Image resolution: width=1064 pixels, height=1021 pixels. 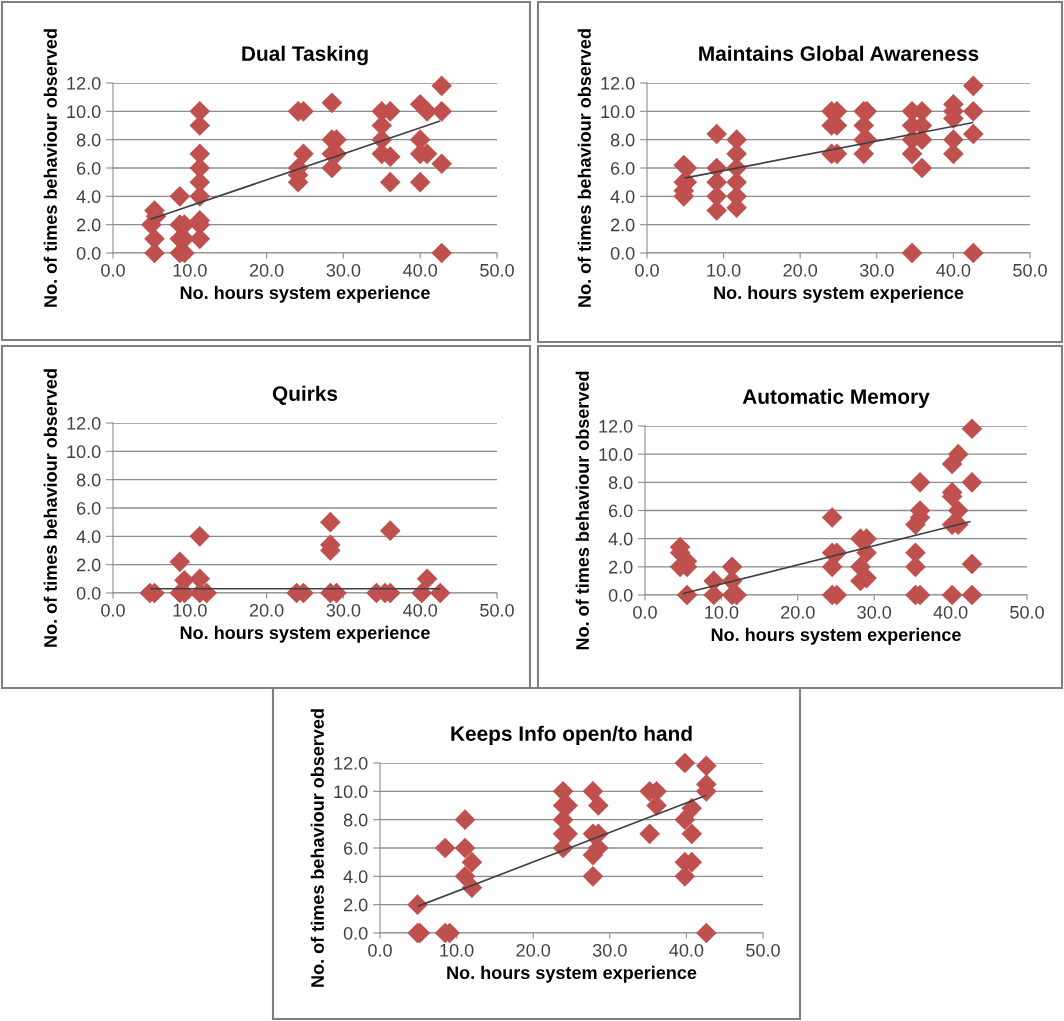 I want to click on chart-title: Dual Tasking, so click(x=305, y=55).